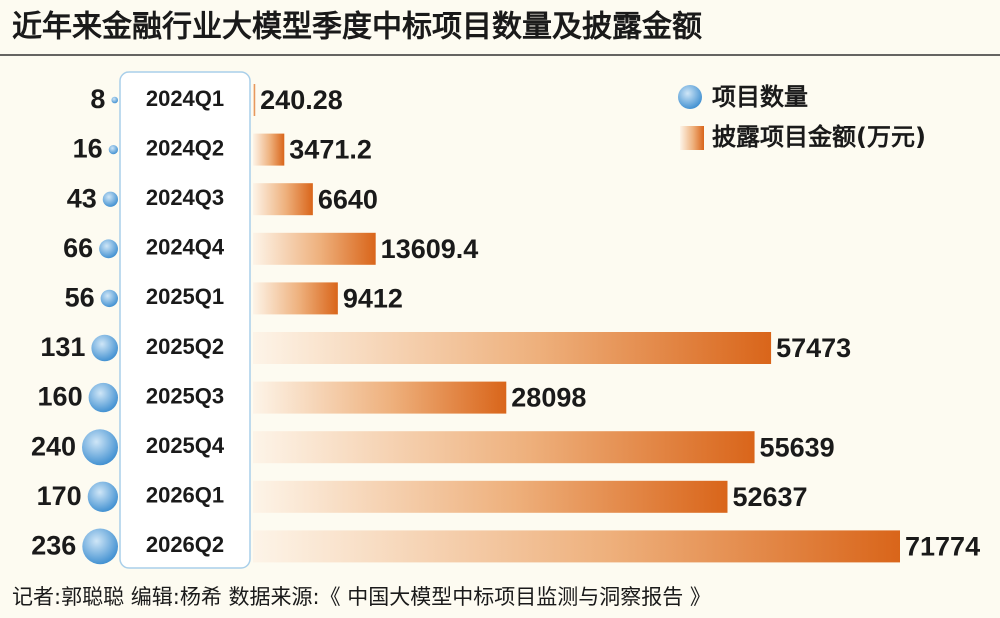  What do you see at coordinates (185, 147) in the screenshot?
I see `category-label: 2024Q2` at bounding box center [185, 147].